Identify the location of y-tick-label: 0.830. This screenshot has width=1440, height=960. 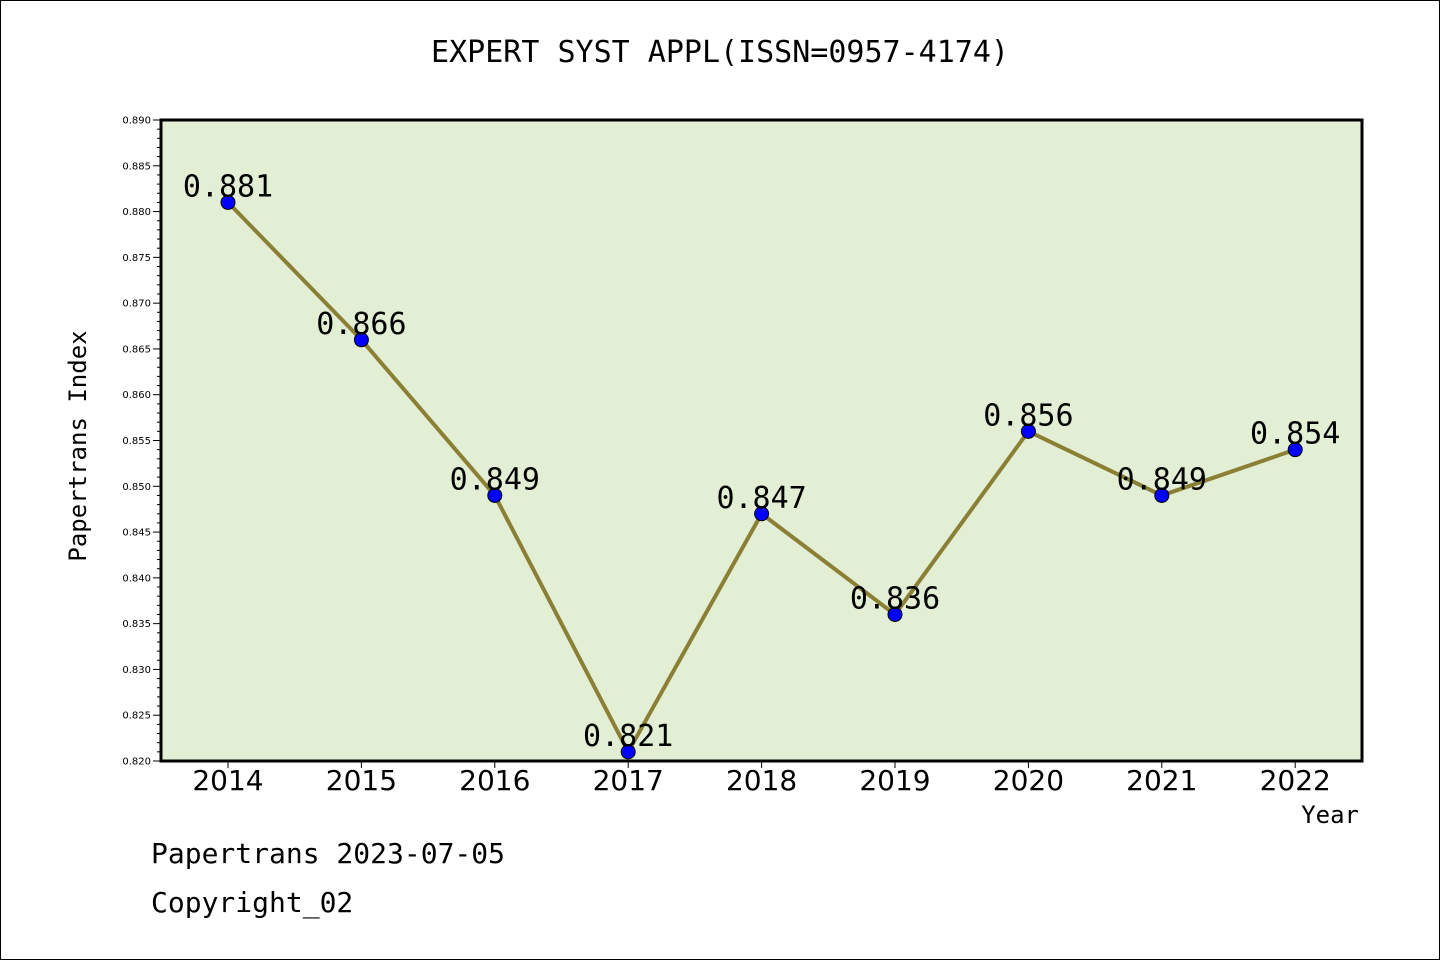
(136, 670).